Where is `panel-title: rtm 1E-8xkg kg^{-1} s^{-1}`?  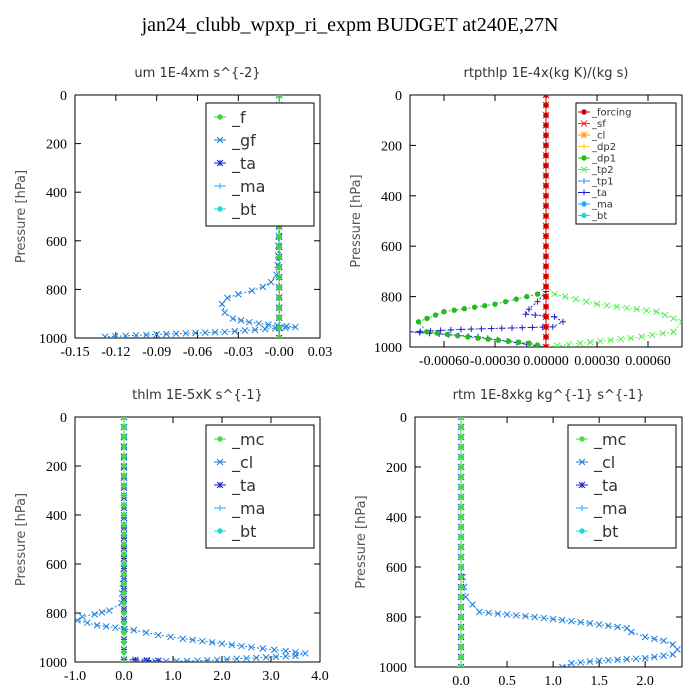
panel-title: rtm 1E-8xkg kg^{-1} s^{-1} is located at coordinates (549, 395).